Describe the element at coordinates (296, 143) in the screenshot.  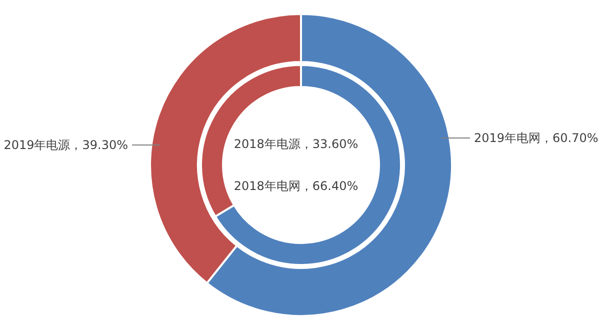
I see `slice-label: 2018年电源，33.60%` at that location.